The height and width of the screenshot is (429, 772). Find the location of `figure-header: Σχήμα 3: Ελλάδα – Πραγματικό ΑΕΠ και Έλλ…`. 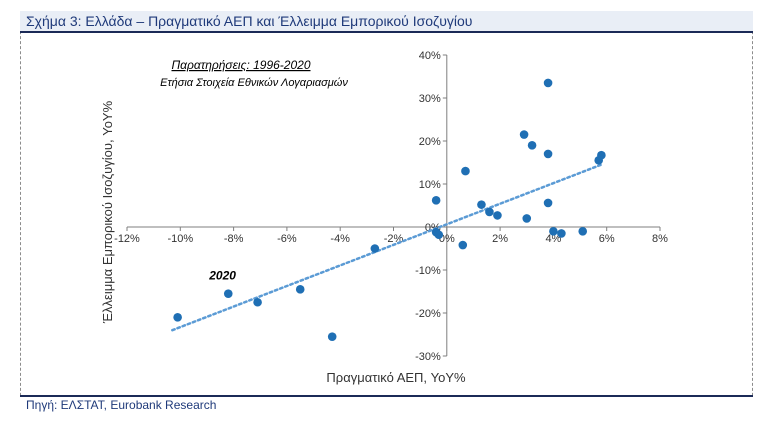

figure-header: Σχήμα 3: Ελλάδα – Πραγματικό ΑΕΠ και Έλλ… is located at coordinates (386, 22).